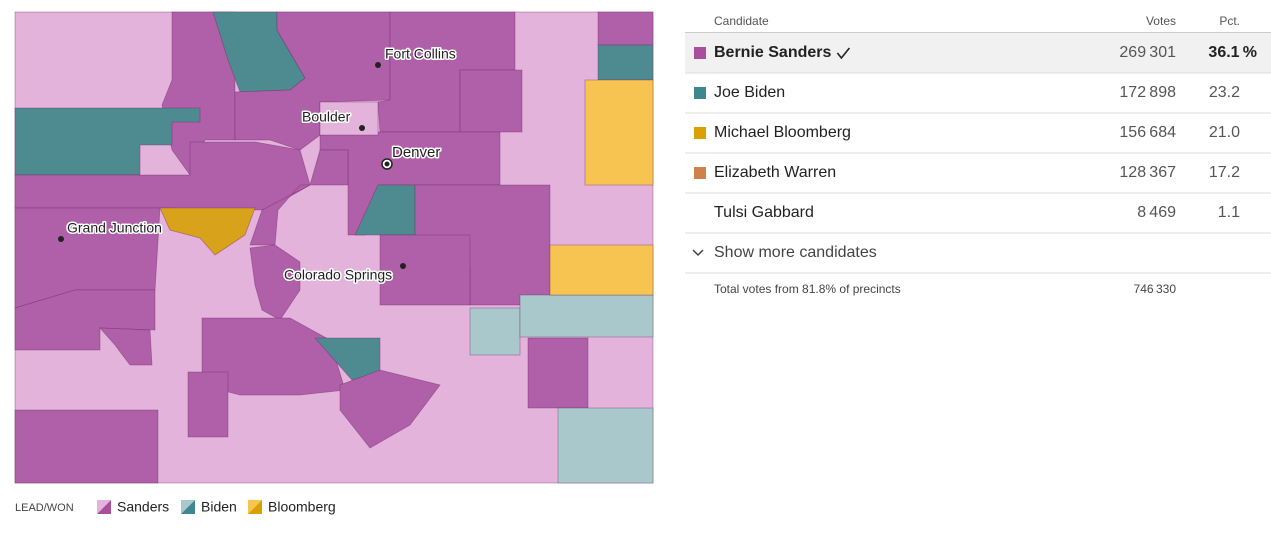 Image resolution: width=1271 pixels, height=533 pixels. What do you see at coordinates (843, 53) in the screenshot?
I see `winner-check` at bounding box center [843, 53].